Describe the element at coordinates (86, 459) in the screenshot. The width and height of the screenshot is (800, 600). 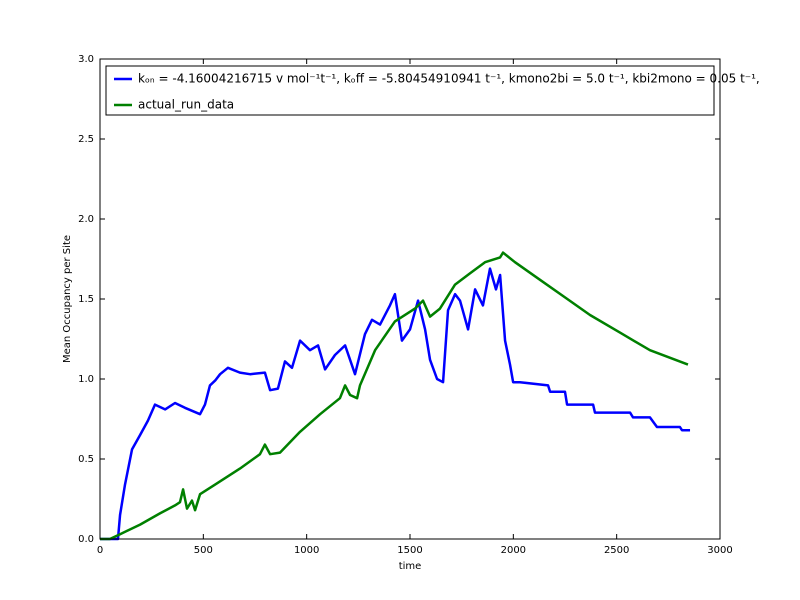
I see `y-tick-label: 0.5` at that location.